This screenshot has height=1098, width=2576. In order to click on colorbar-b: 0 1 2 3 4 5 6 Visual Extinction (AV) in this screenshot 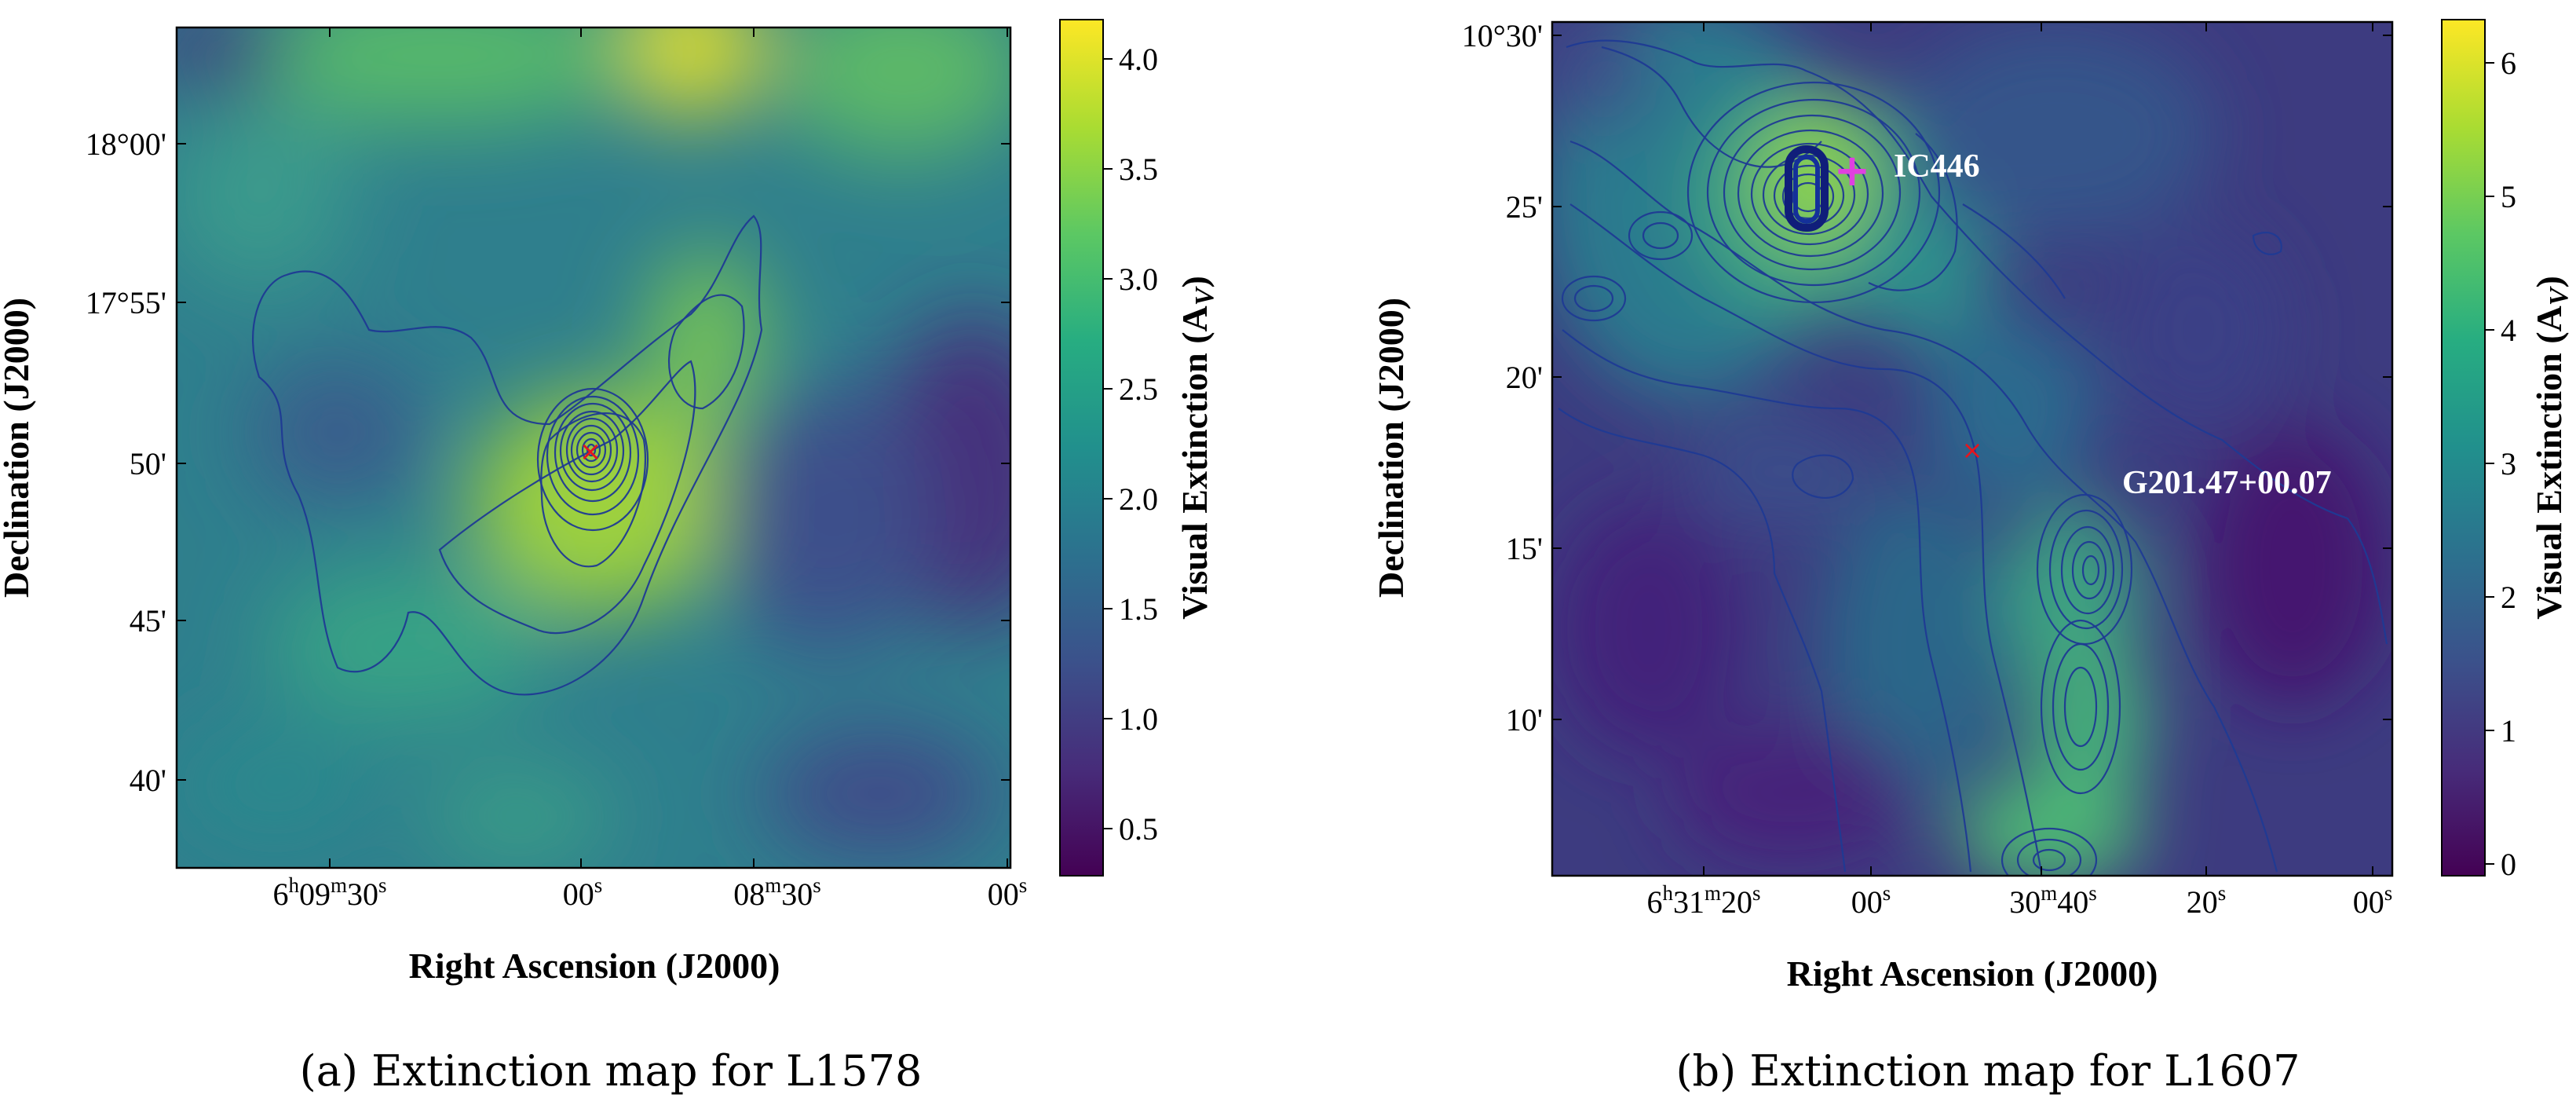, I will do `click(2507, 450)`.